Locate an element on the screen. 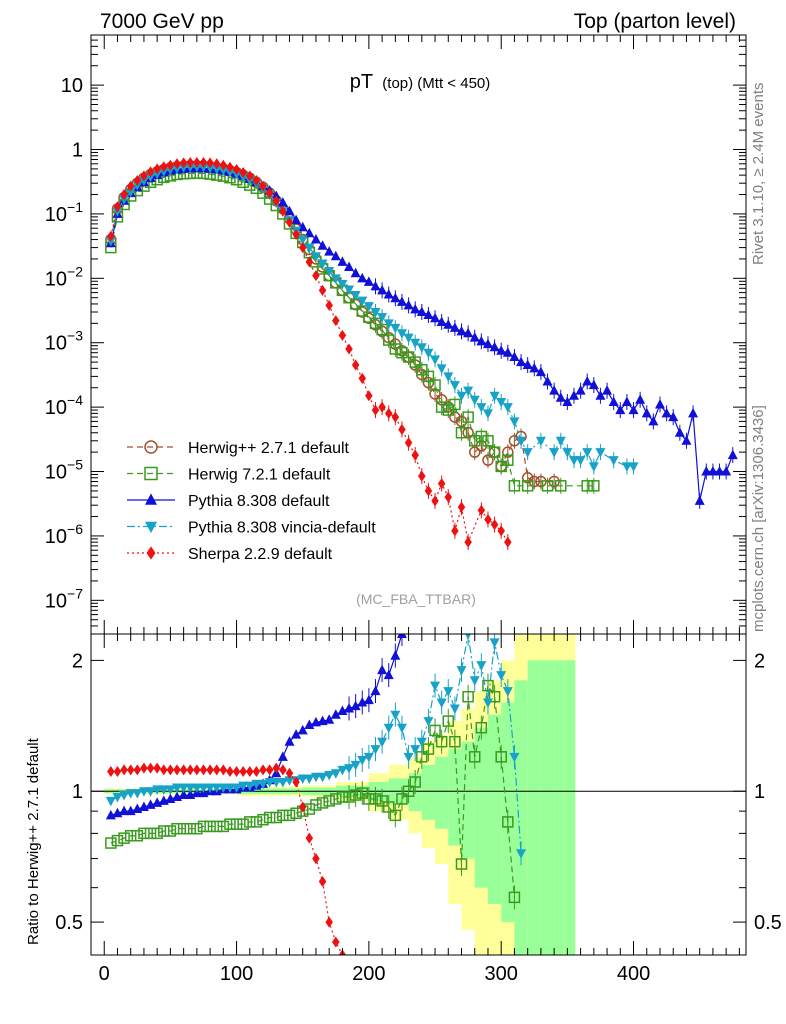 The height and width of the screenshot is (1024, 786). legend-entry: Herwig++ 2.7.1 default is located at coordinates (238, 448).